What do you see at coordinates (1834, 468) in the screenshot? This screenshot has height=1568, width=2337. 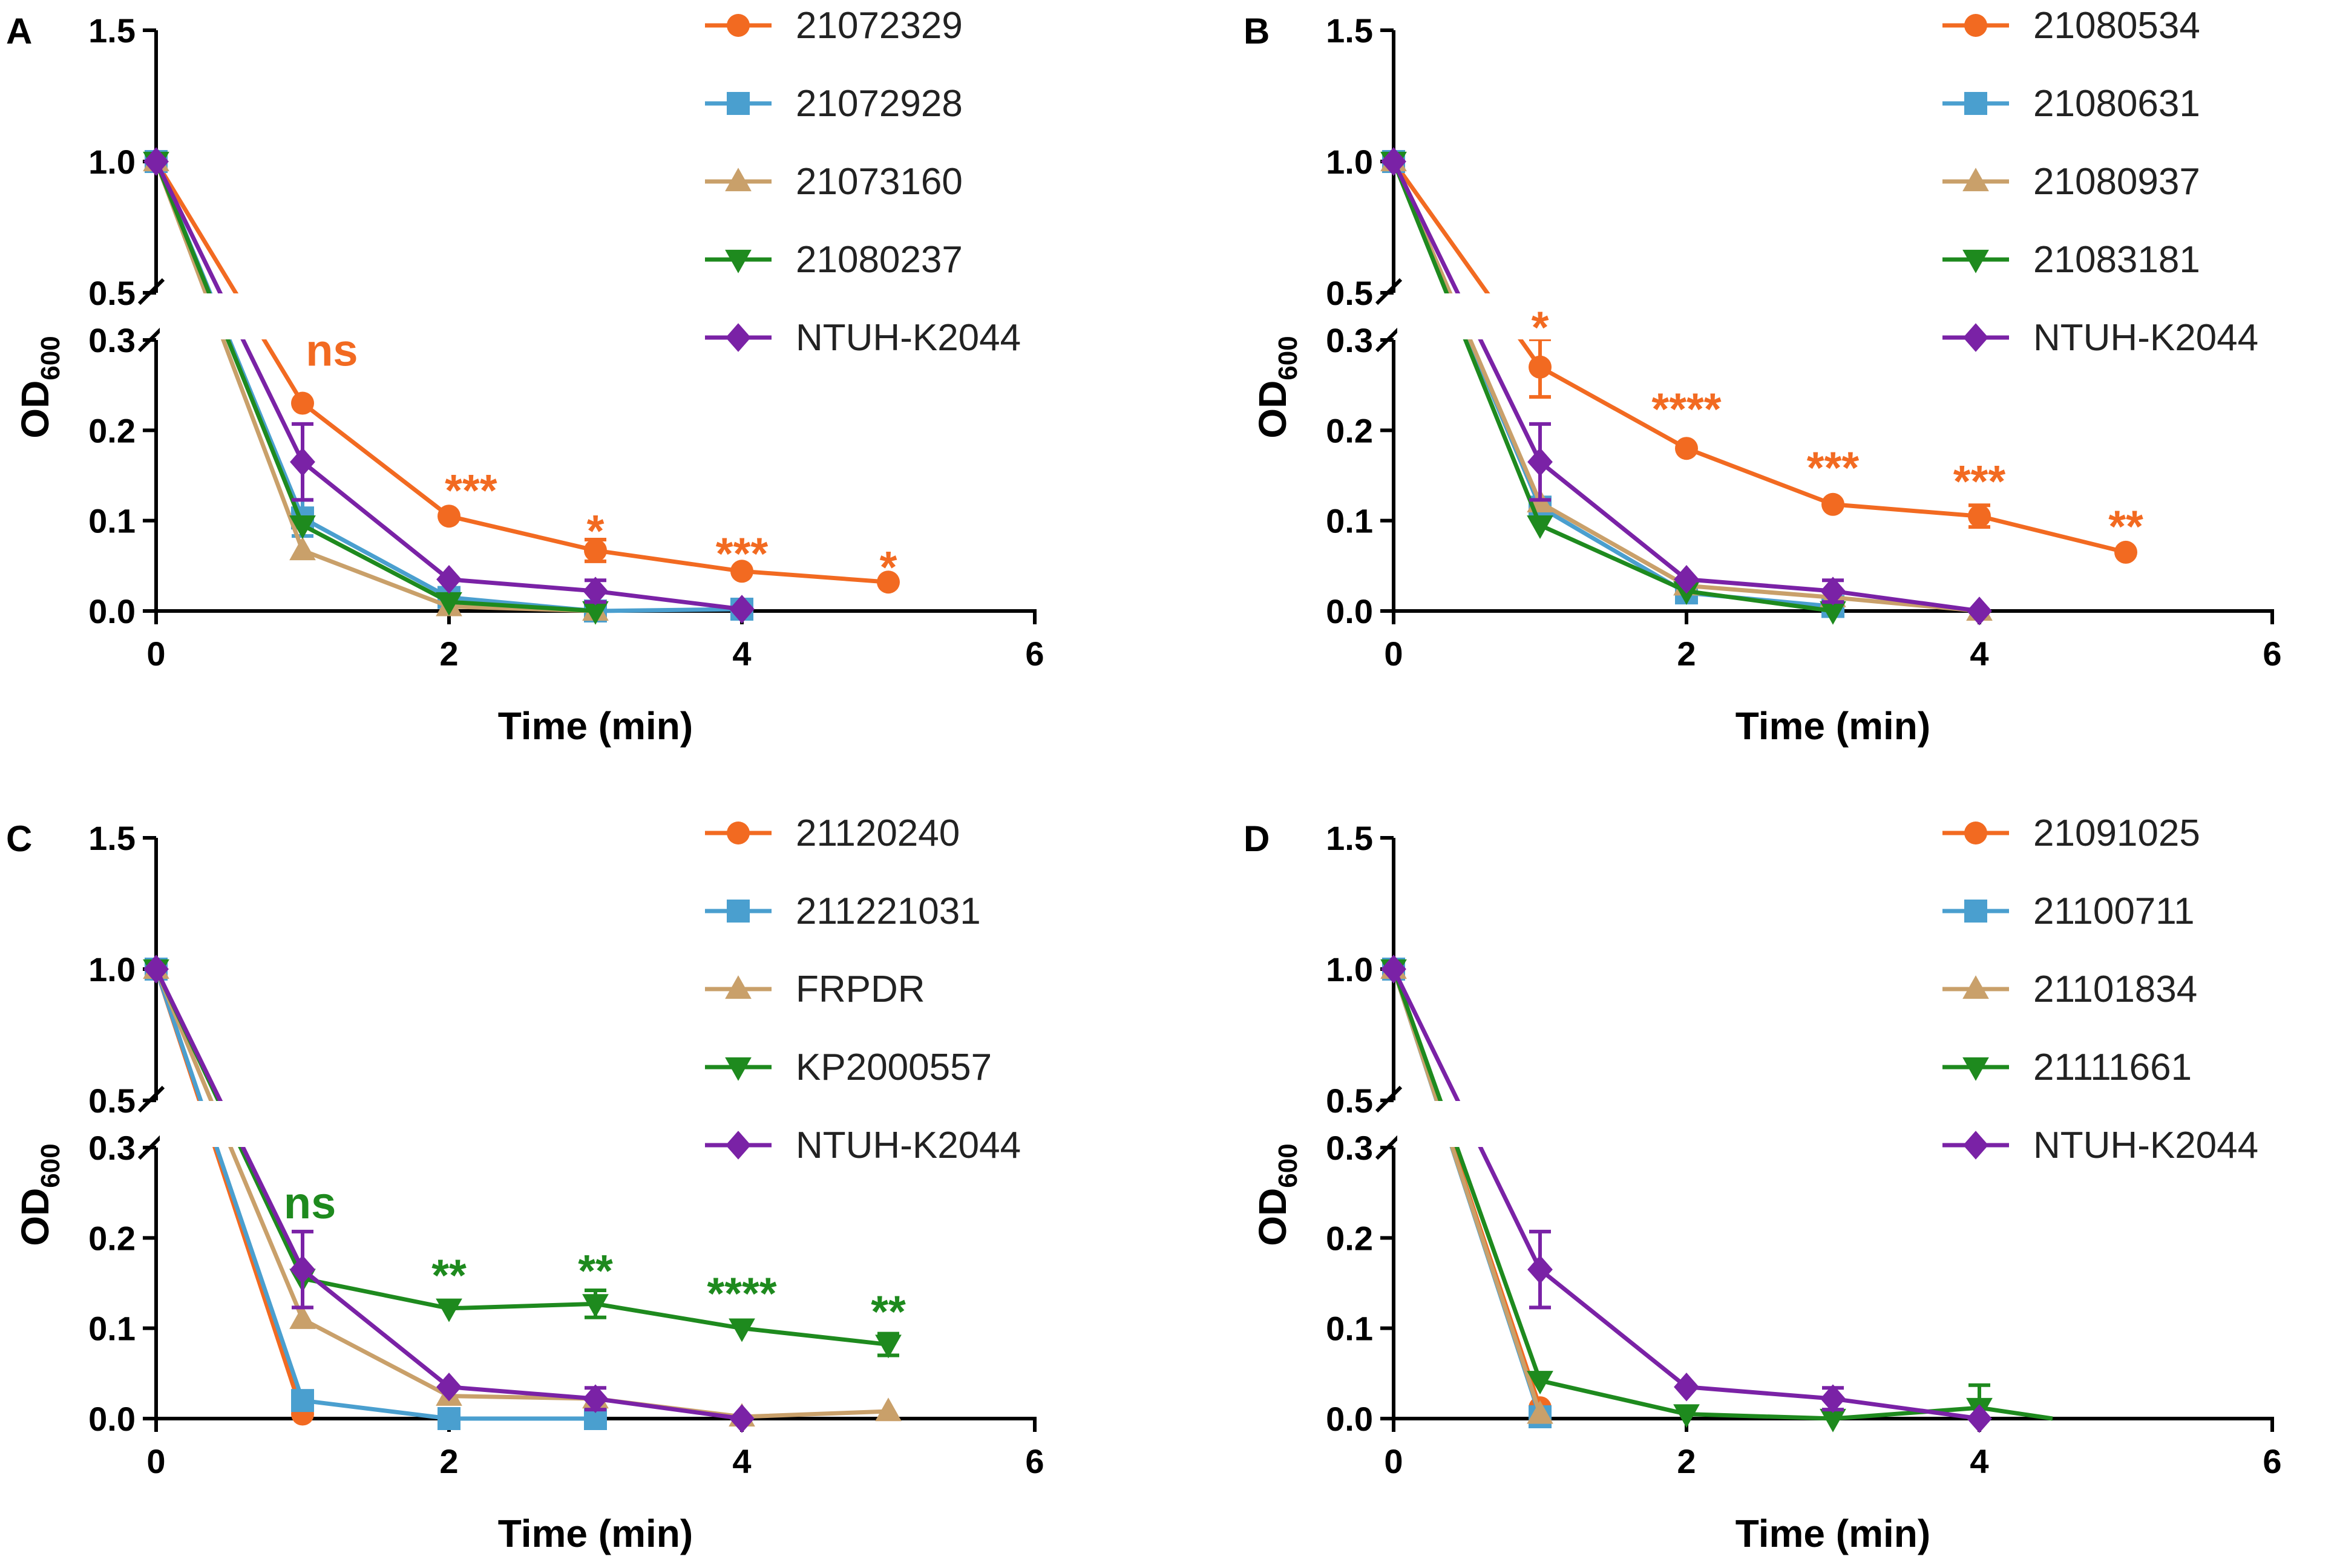 I see `significance-label: ***` at bounding box center [1834, 468].